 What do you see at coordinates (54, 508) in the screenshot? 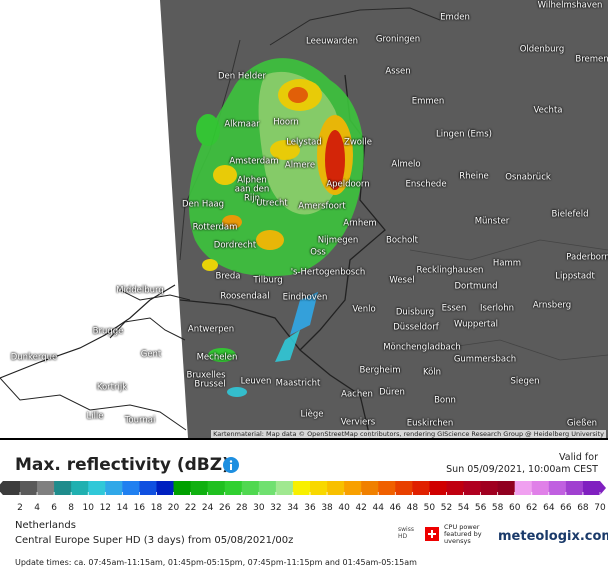
I see `scale-tick-label: 6` at bounding box center [54, 508].